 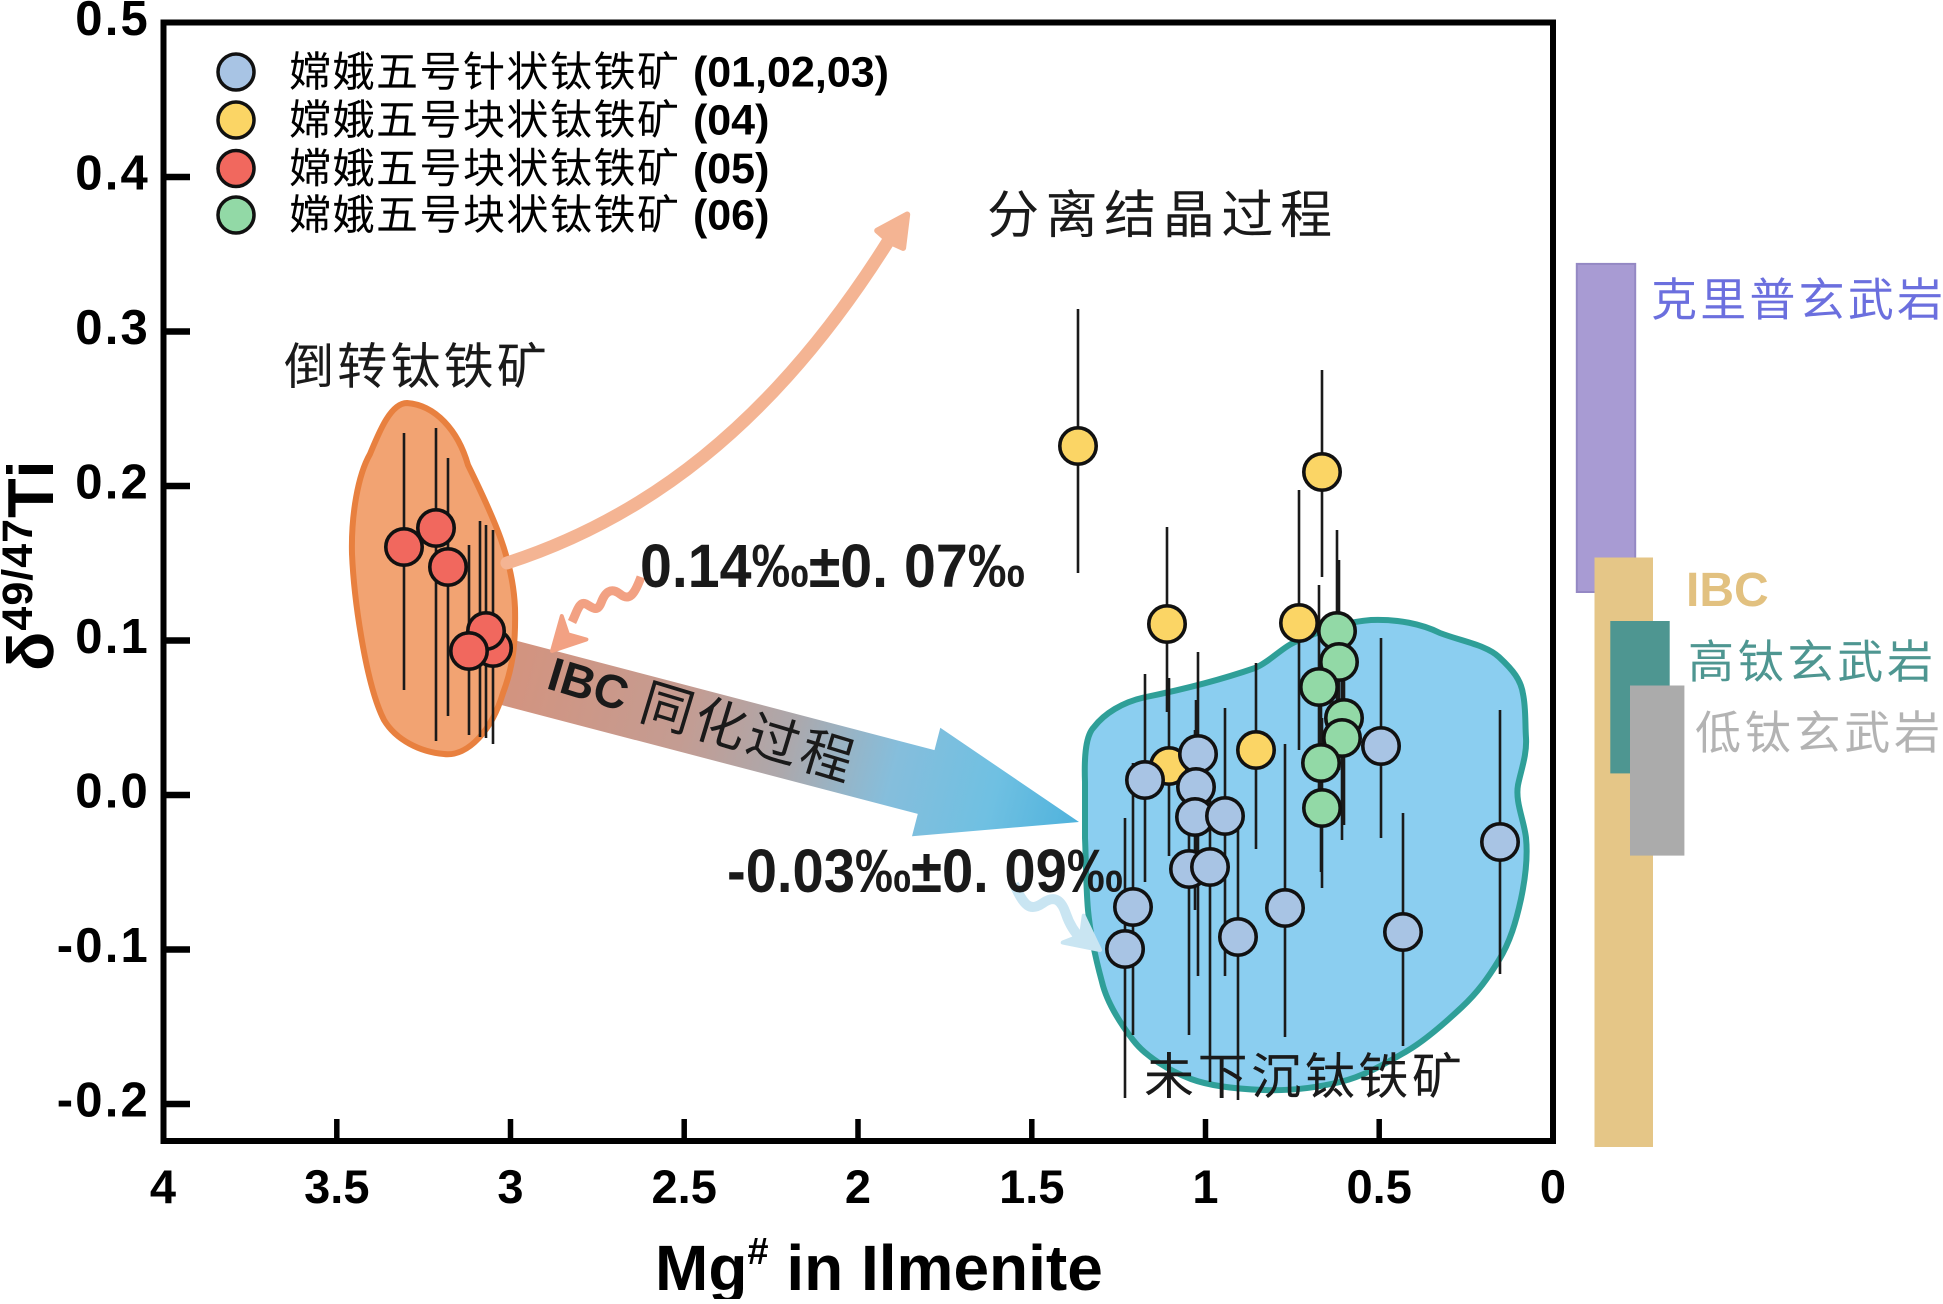 What do you see at coordinates (1727, 590) in the screenshot?
I see `svg-text: IBC` at bounding box center [1727, 590].